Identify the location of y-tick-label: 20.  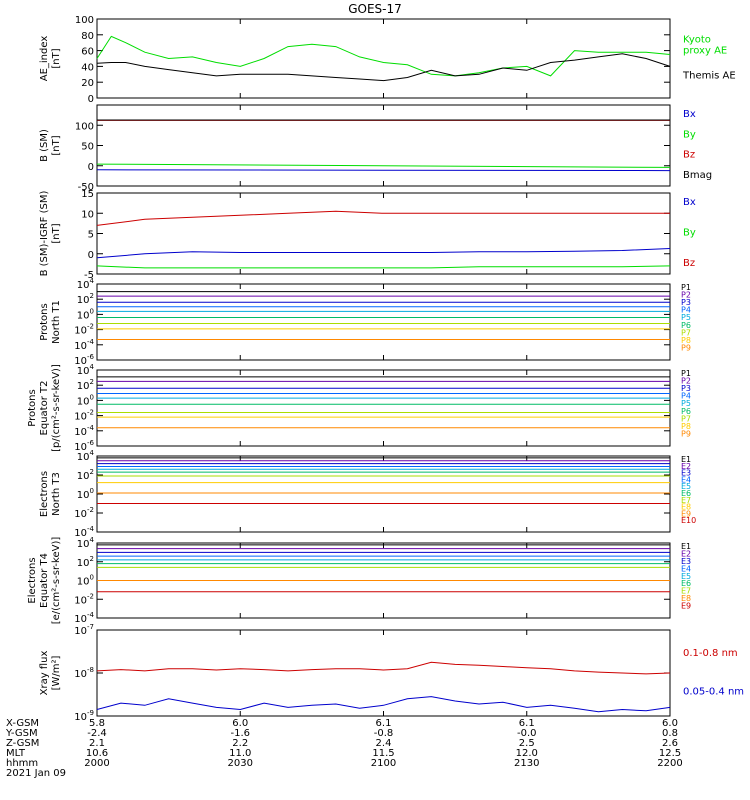
(87, 83).